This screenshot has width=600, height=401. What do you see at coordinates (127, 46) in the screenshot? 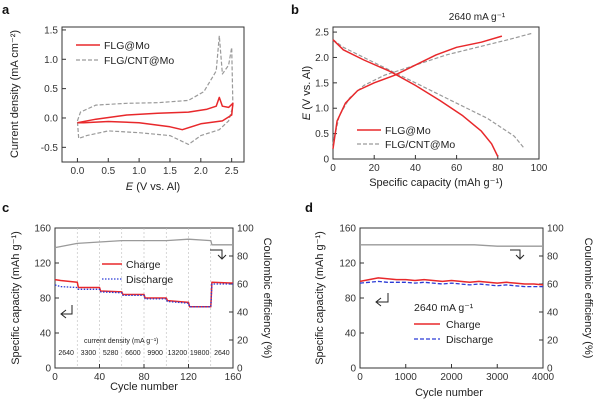
I see `legend-label-flg-mo: FLG@Mo` at bounding box center [127, 46].